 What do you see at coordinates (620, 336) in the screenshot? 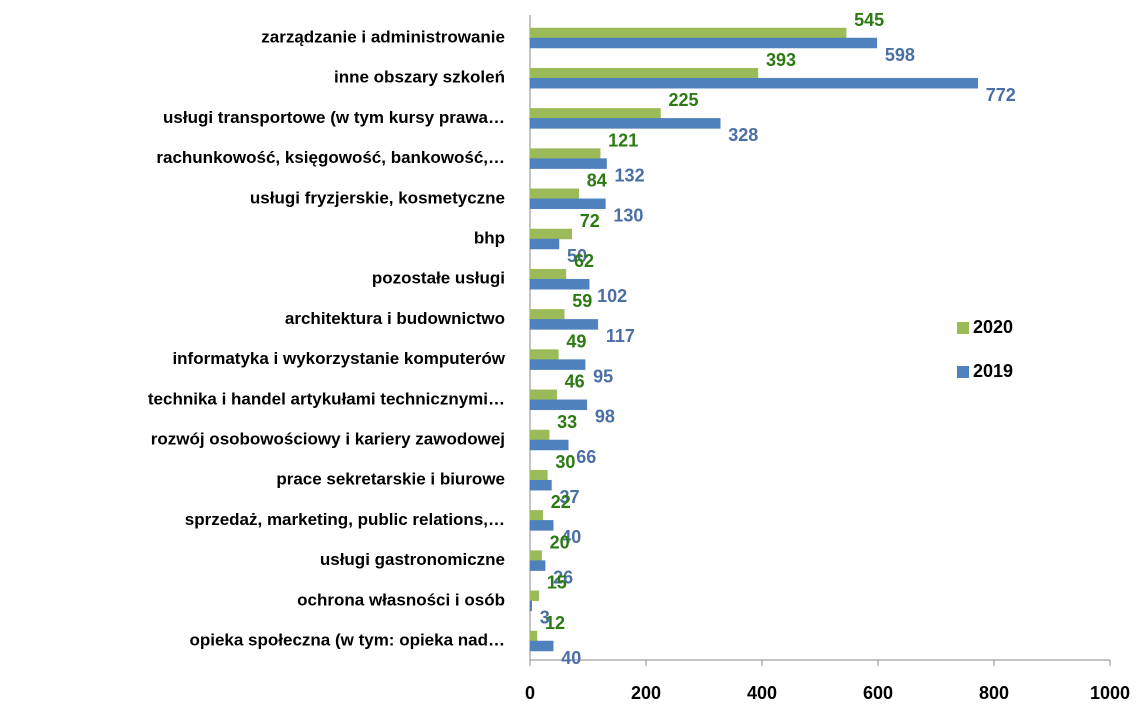
I see `data-label: 117` at bounding box center [620, 336].